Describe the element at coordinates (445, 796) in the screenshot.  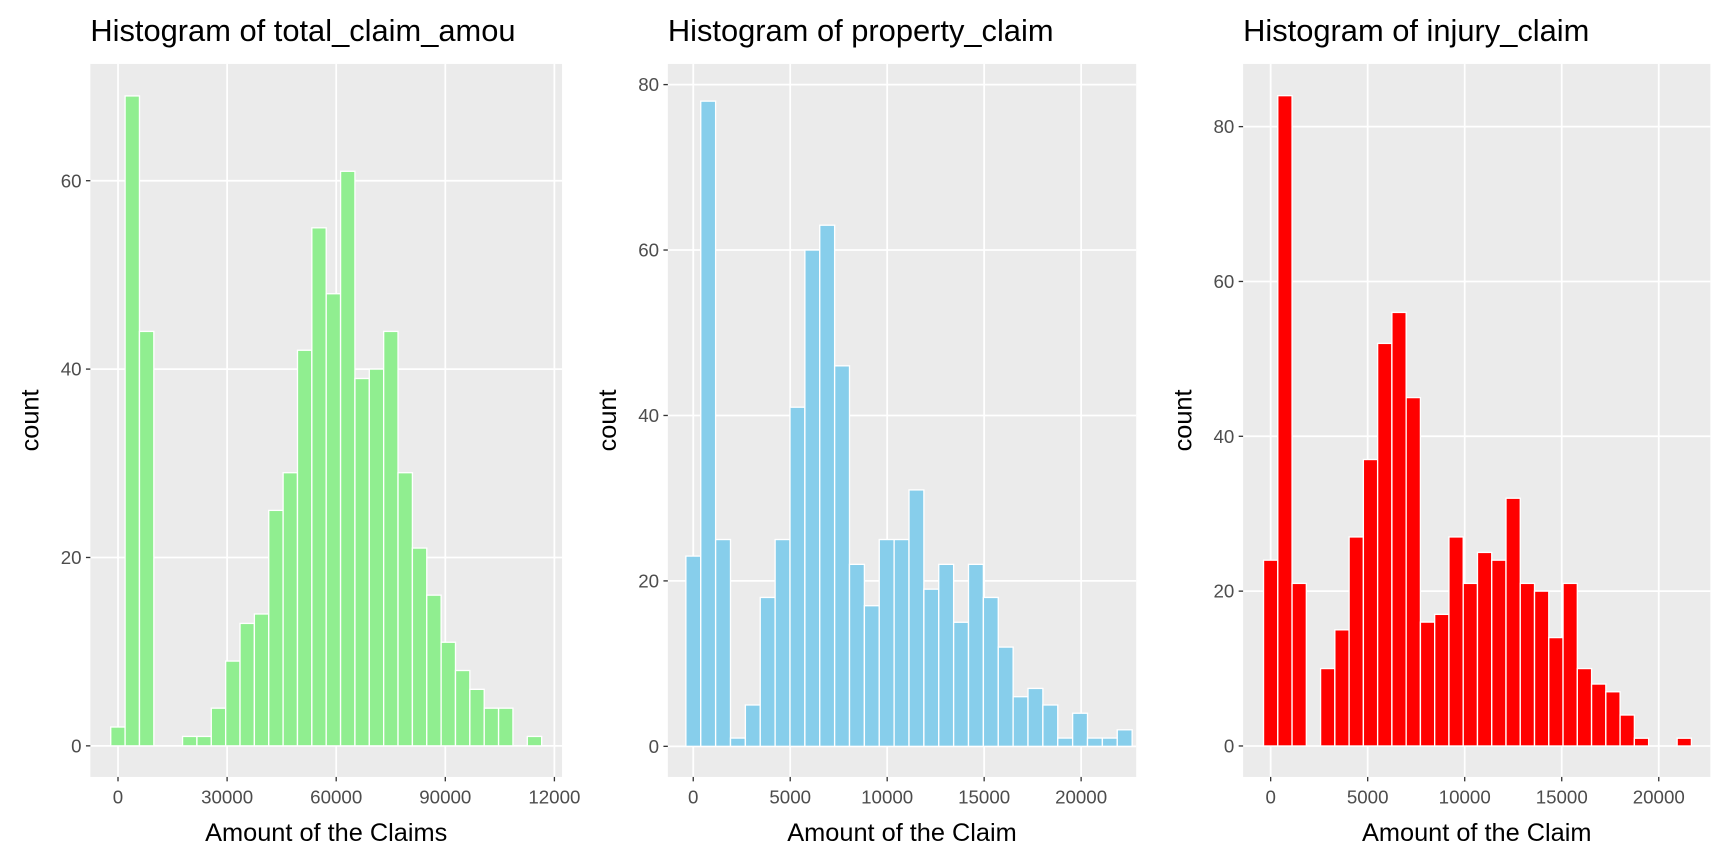
I see `x-tick-label: 90000` at that location.